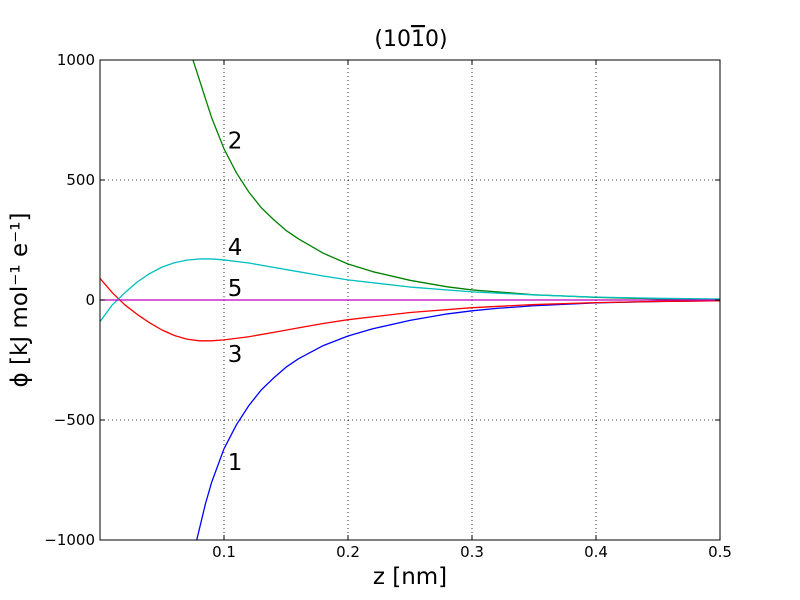 The height and width of the screenshot is (600, 800). What do you see at coordinates (596, 552) in the screenshot?
I see `x-tick-label: 0.4` at bounding box center [596, 552].